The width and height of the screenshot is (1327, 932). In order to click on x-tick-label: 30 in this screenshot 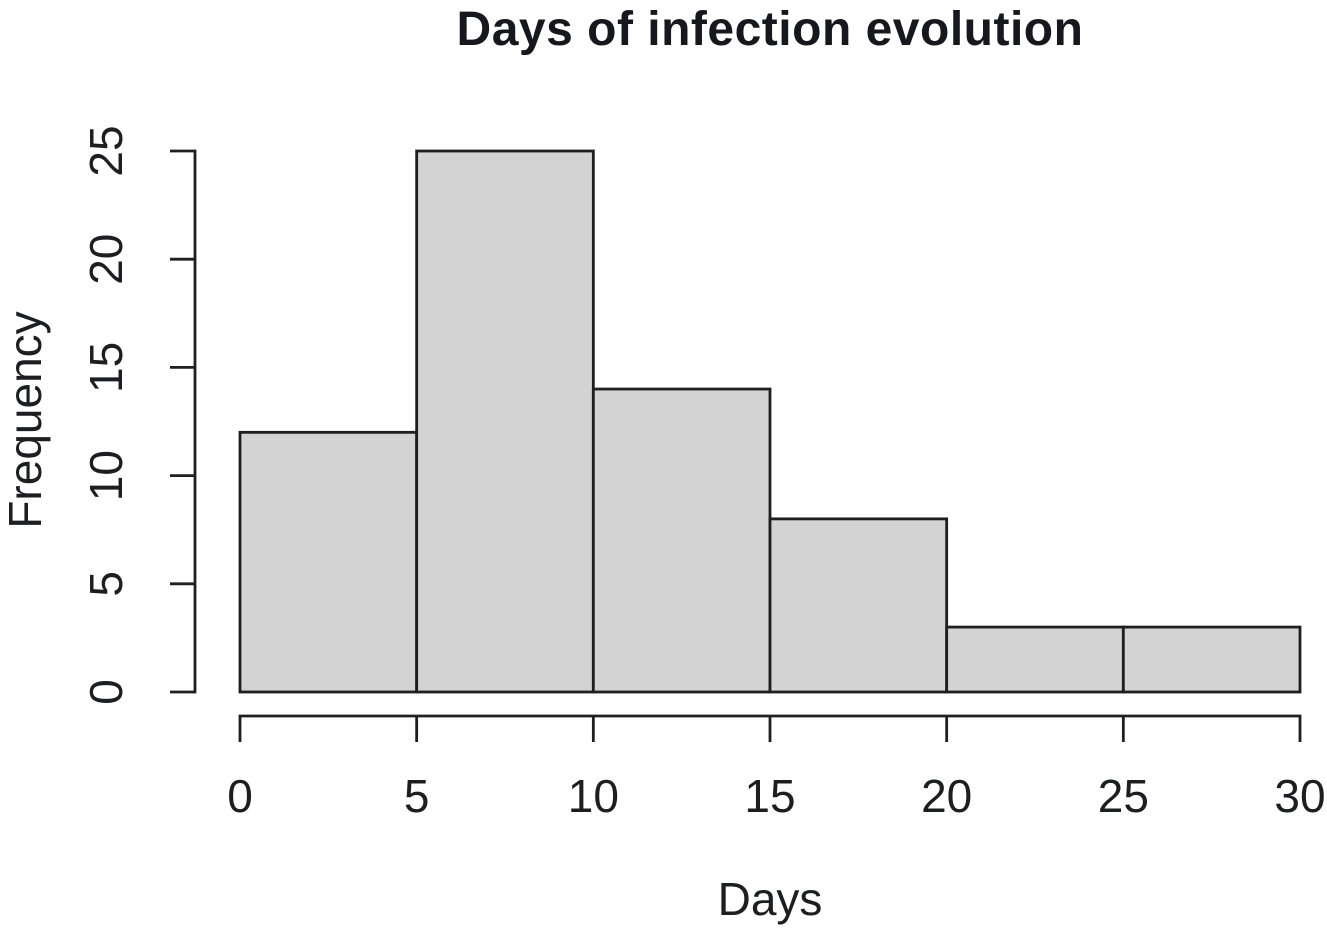, I will do `click(1299, 796)`.